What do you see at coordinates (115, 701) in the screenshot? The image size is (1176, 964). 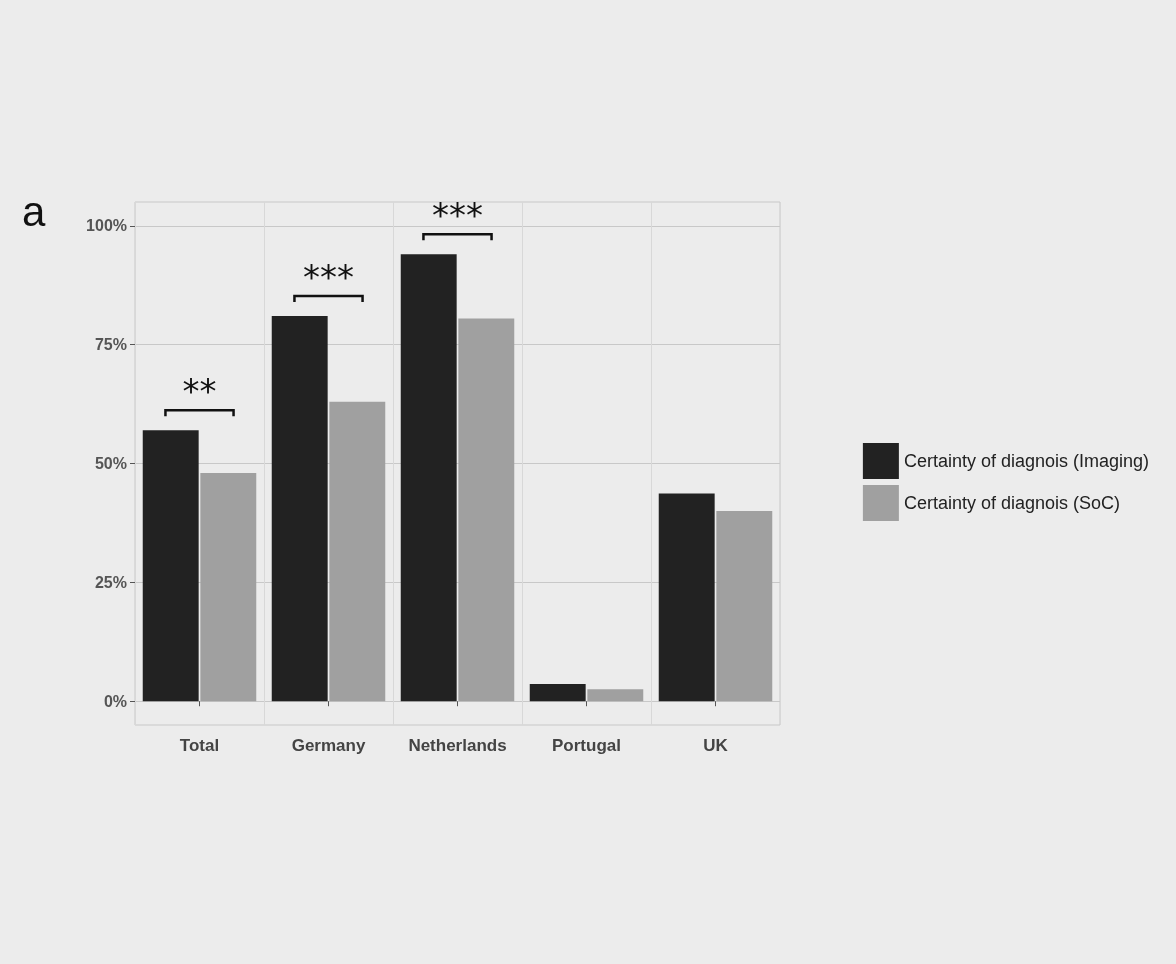 I see `y-tick-label: 0%` at bounding box center [115, 701].